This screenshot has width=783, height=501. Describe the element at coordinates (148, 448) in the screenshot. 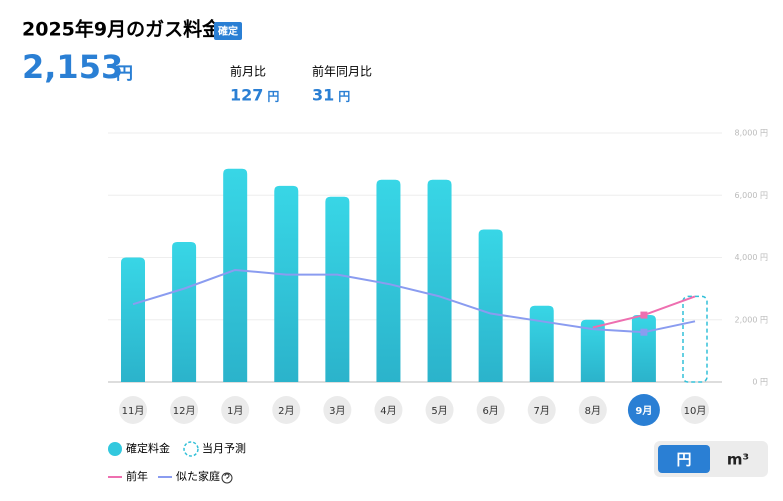

I see `legend-label: 確定料金` at that location.